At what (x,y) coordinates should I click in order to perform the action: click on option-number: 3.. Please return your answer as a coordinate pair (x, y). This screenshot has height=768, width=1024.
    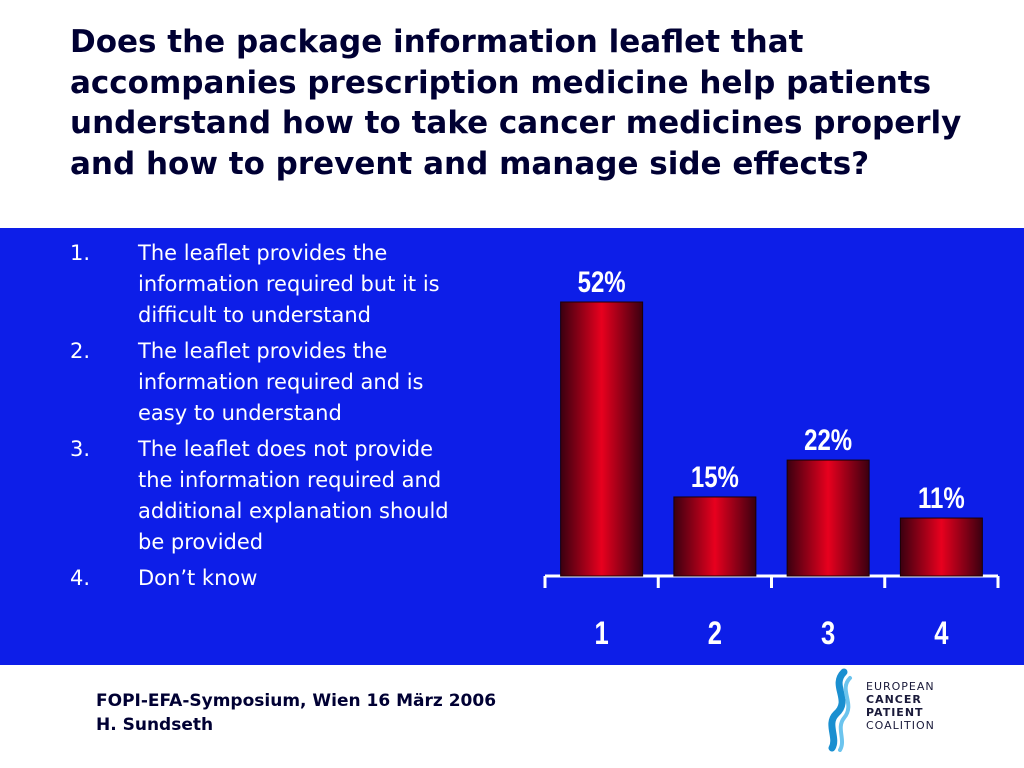
    Looking at the image, I should click on (80, 449).